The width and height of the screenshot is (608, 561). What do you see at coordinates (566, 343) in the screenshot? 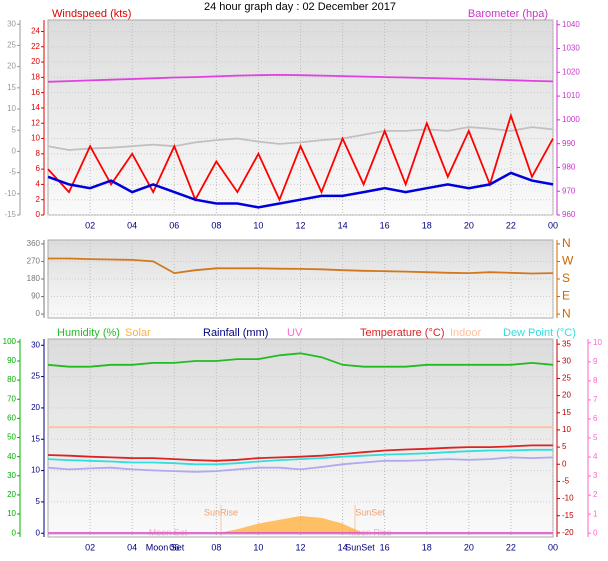
I see `y-tick-label: 35` at bounding box center [566, 343].